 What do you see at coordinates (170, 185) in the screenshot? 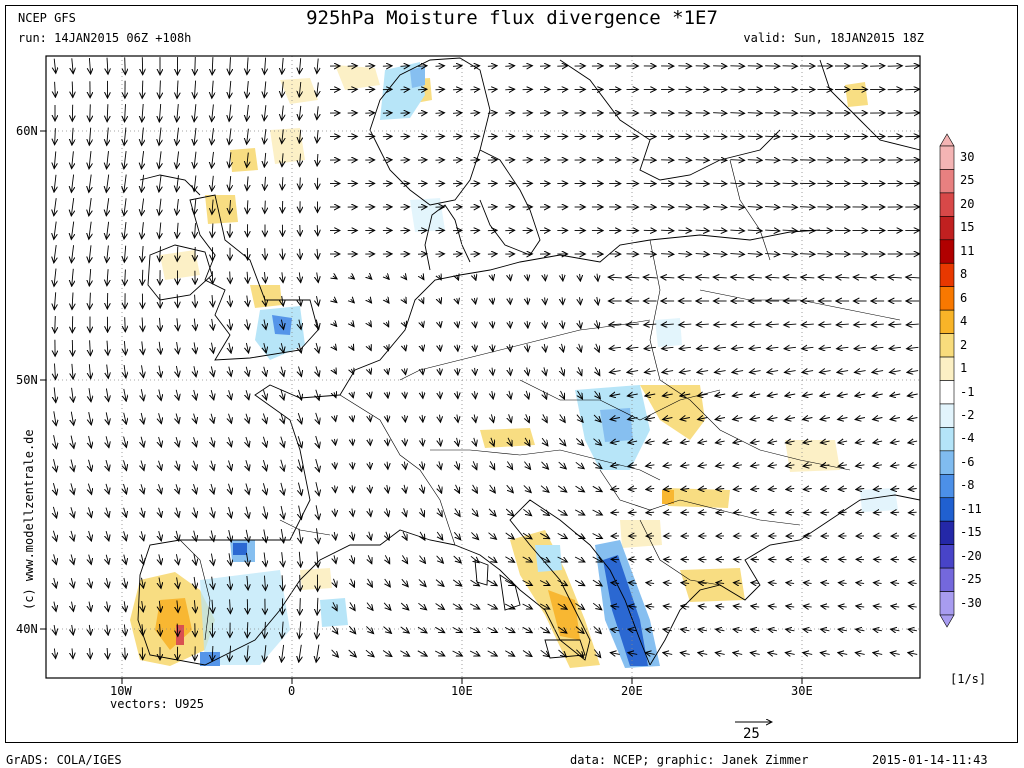
I see `scotland-islands` at bounding box center [170, 185].